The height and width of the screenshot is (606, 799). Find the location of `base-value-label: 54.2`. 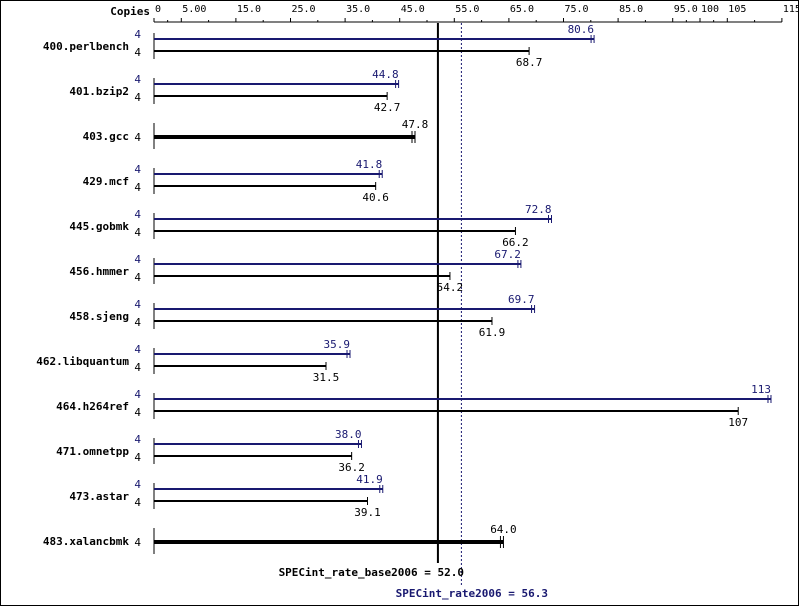

base-value-label: 54.2 is located at coordinates (450, 287).